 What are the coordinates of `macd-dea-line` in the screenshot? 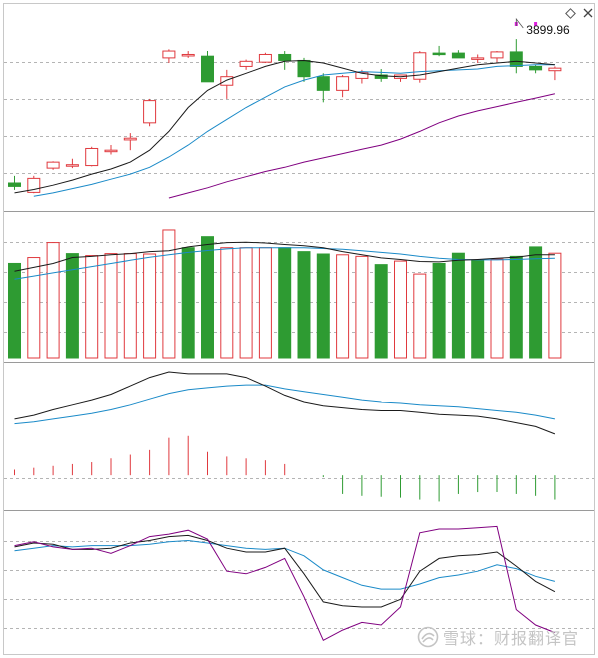 It's located at (284, 404).